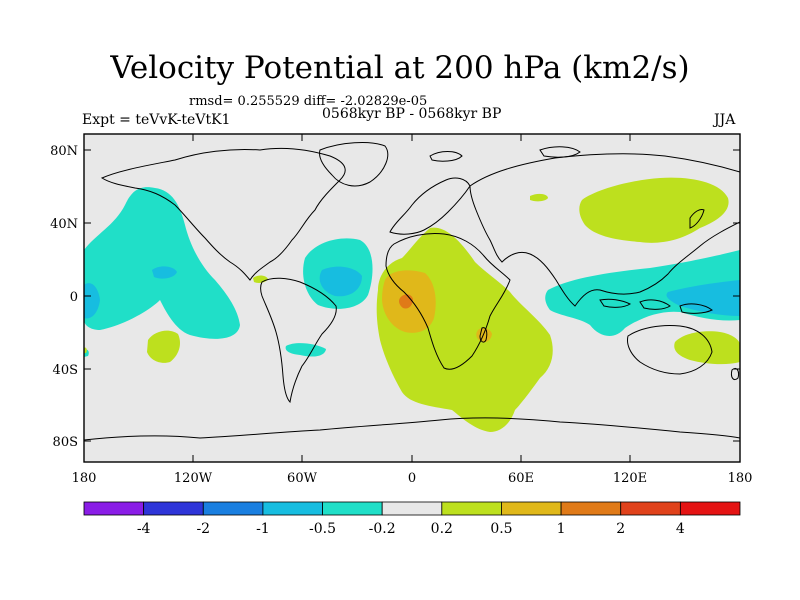 The width and height of the screenshot is (800, 600). What do you see at coordinates (308, 101) in the screenshot?
I see `stats-label: rmsd= 0.255529 diff= -2.02829e-05` at bounding box center [308, 101].